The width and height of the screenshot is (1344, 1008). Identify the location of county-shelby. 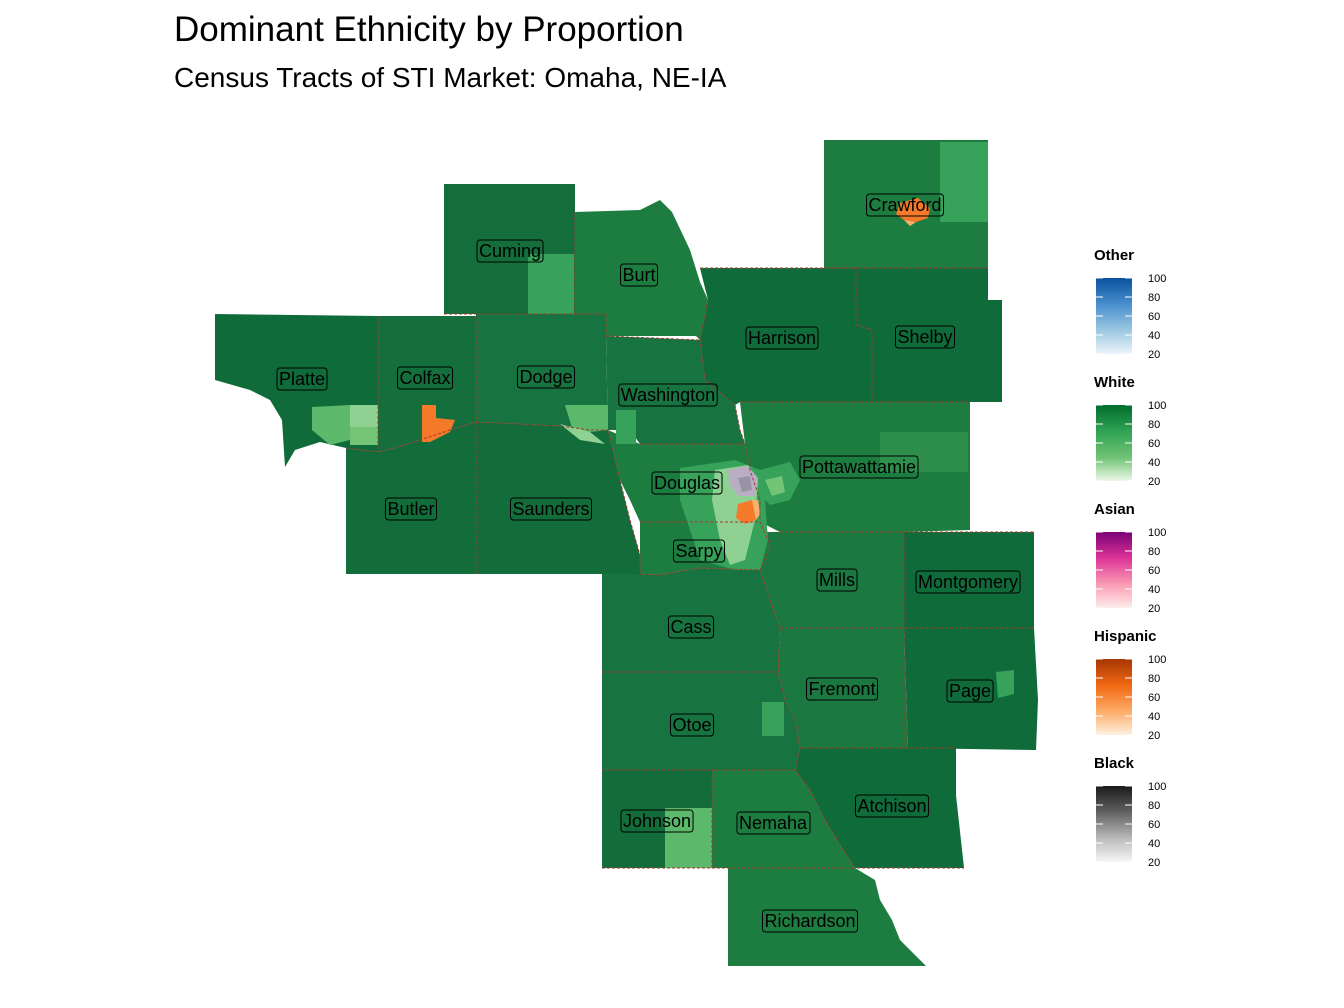
(929, 335).